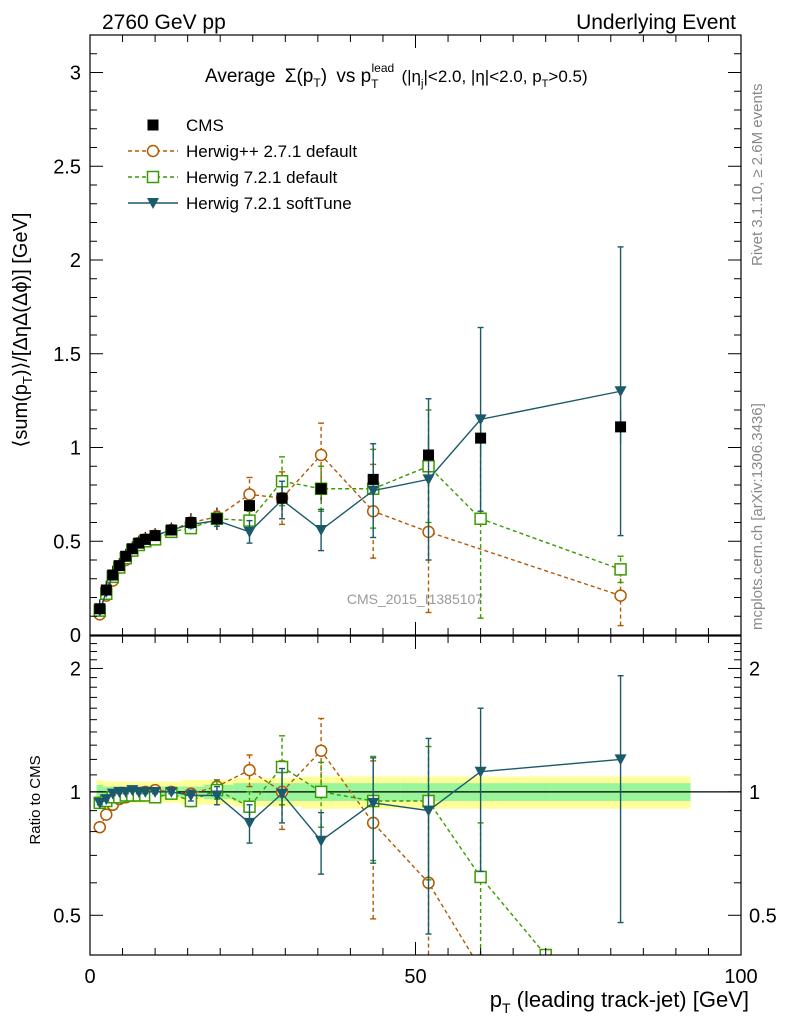 The image size is (786, 1029). I want to click on header-right: Underlying Event, so click(656, 22).